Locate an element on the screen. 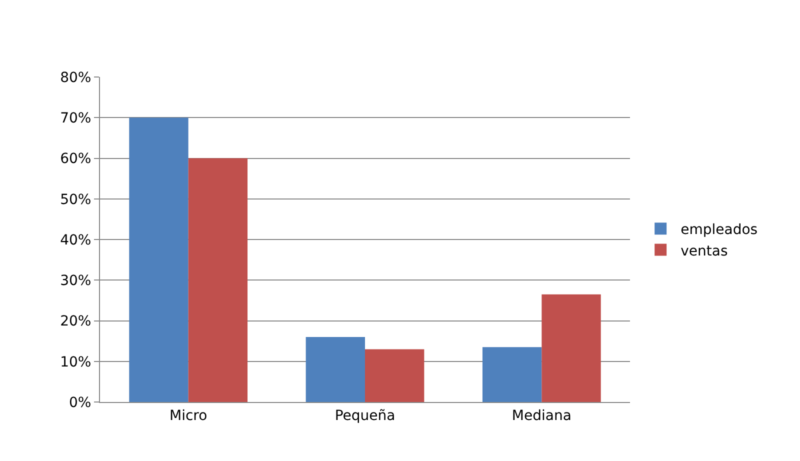 The width and height of the screenshot is (800, 461). x-tick-label: Pequeña is located at coordinates (365, 416).